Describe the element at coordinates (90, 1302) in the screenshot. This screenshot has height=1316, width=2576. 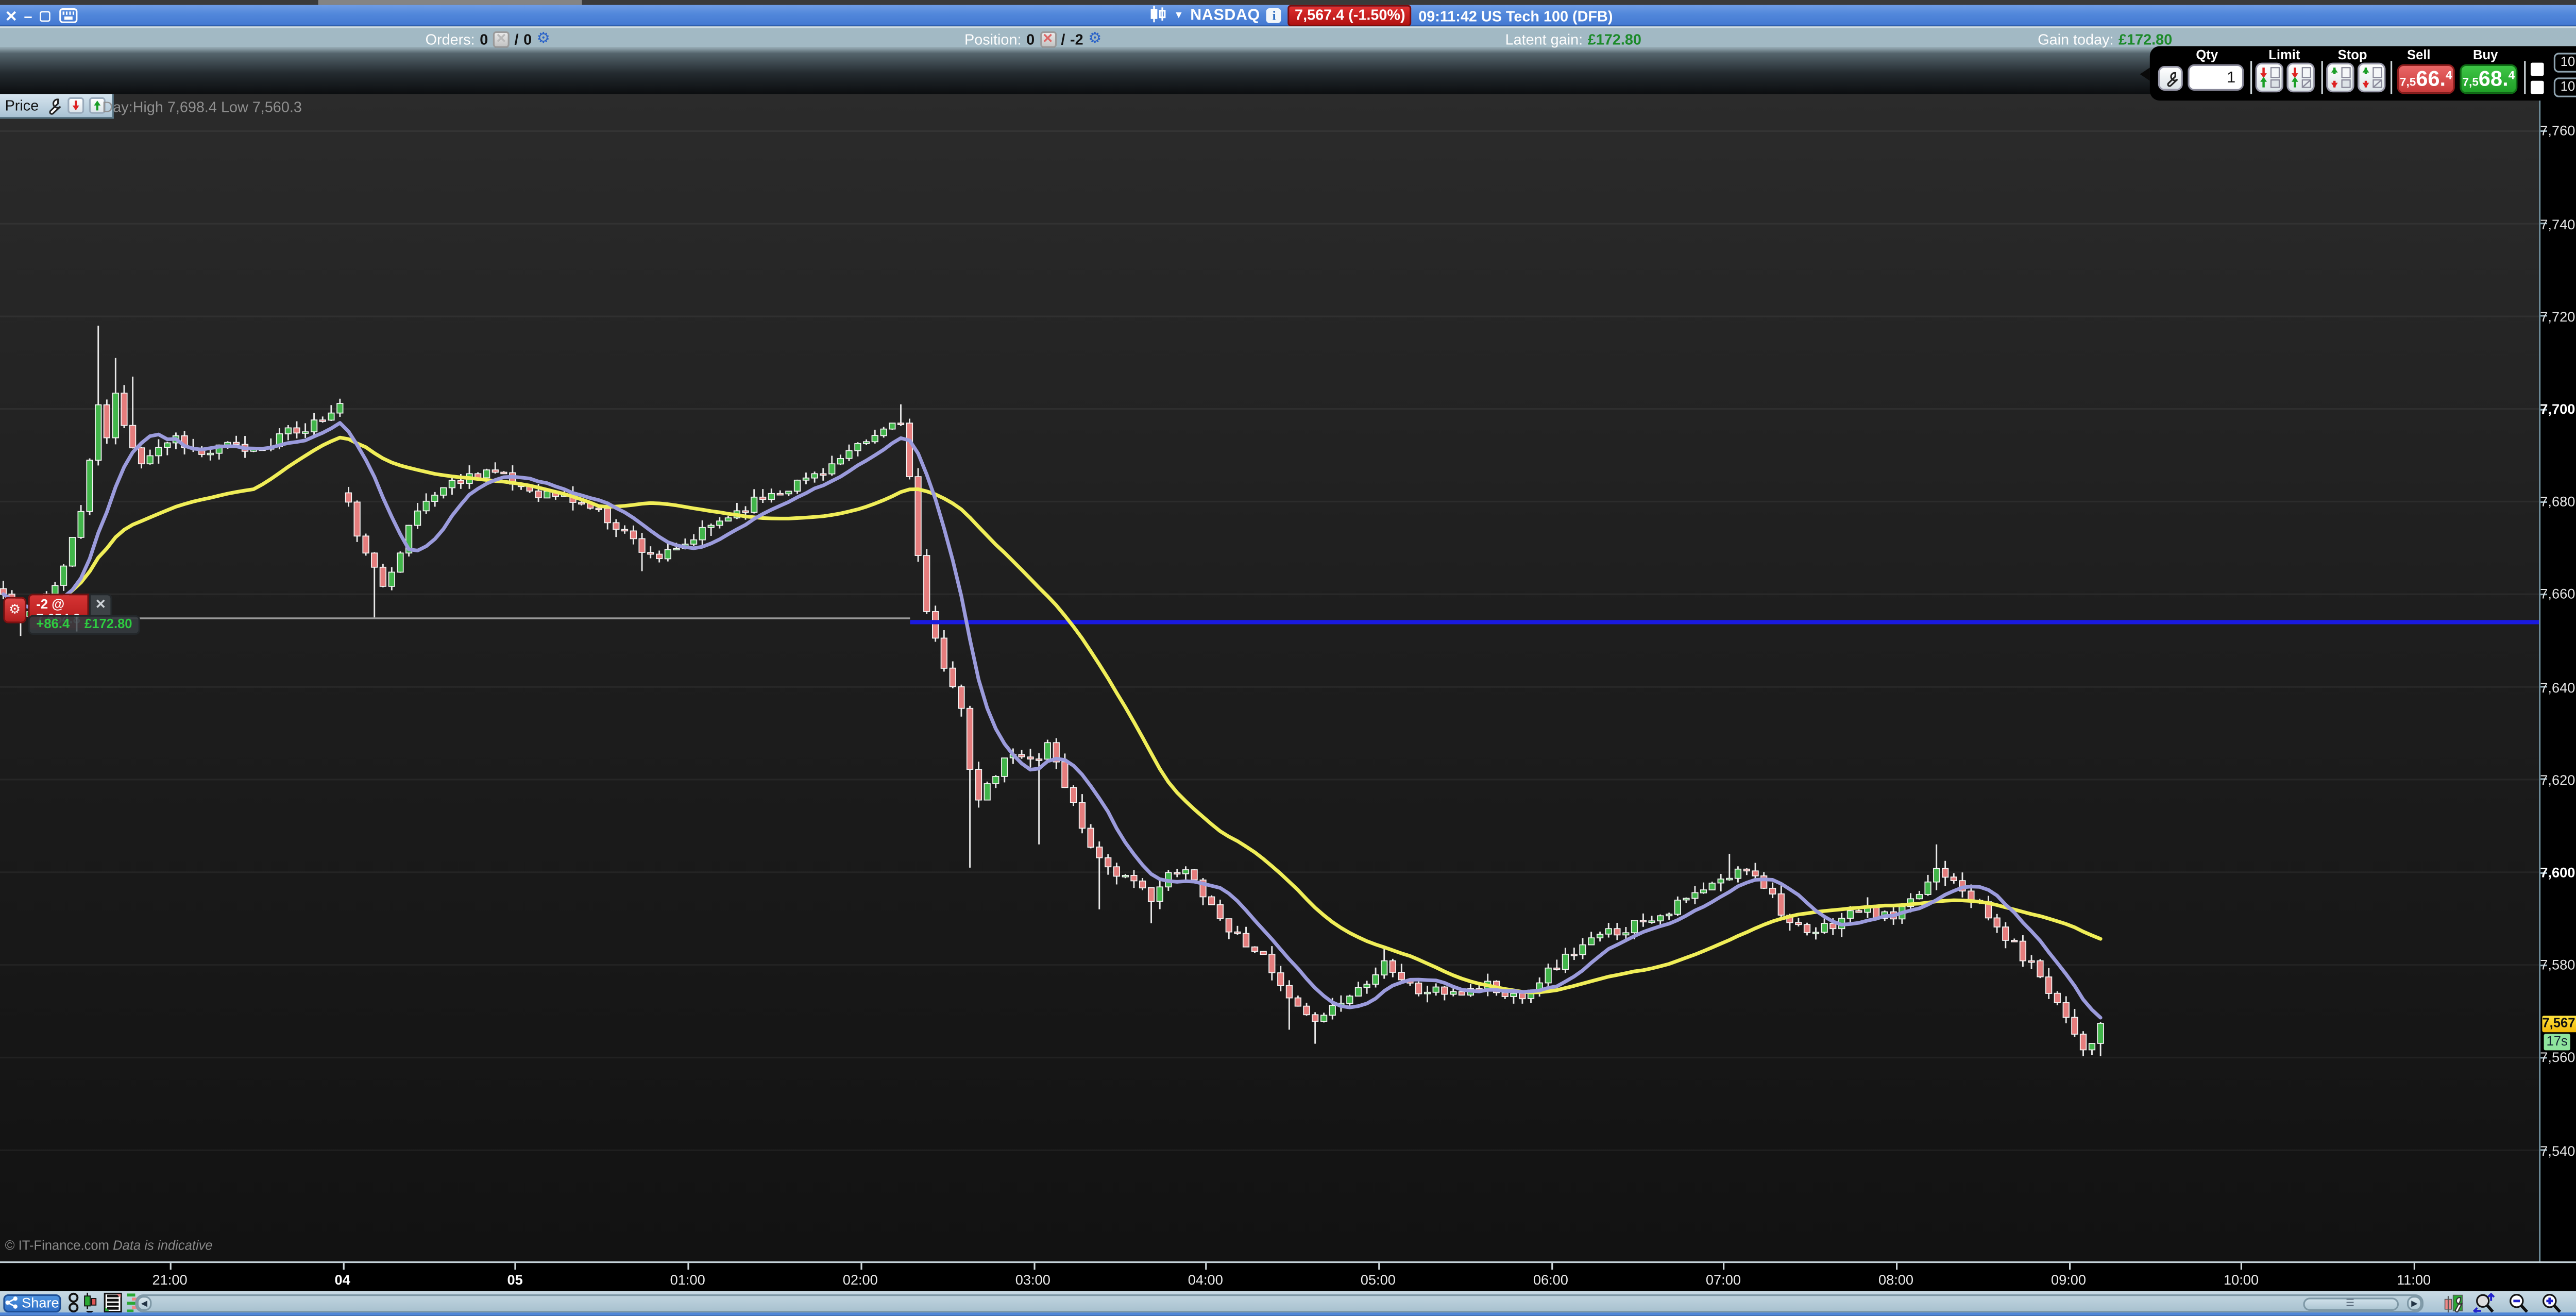
I see `candle-dropdown-icon` at that location.